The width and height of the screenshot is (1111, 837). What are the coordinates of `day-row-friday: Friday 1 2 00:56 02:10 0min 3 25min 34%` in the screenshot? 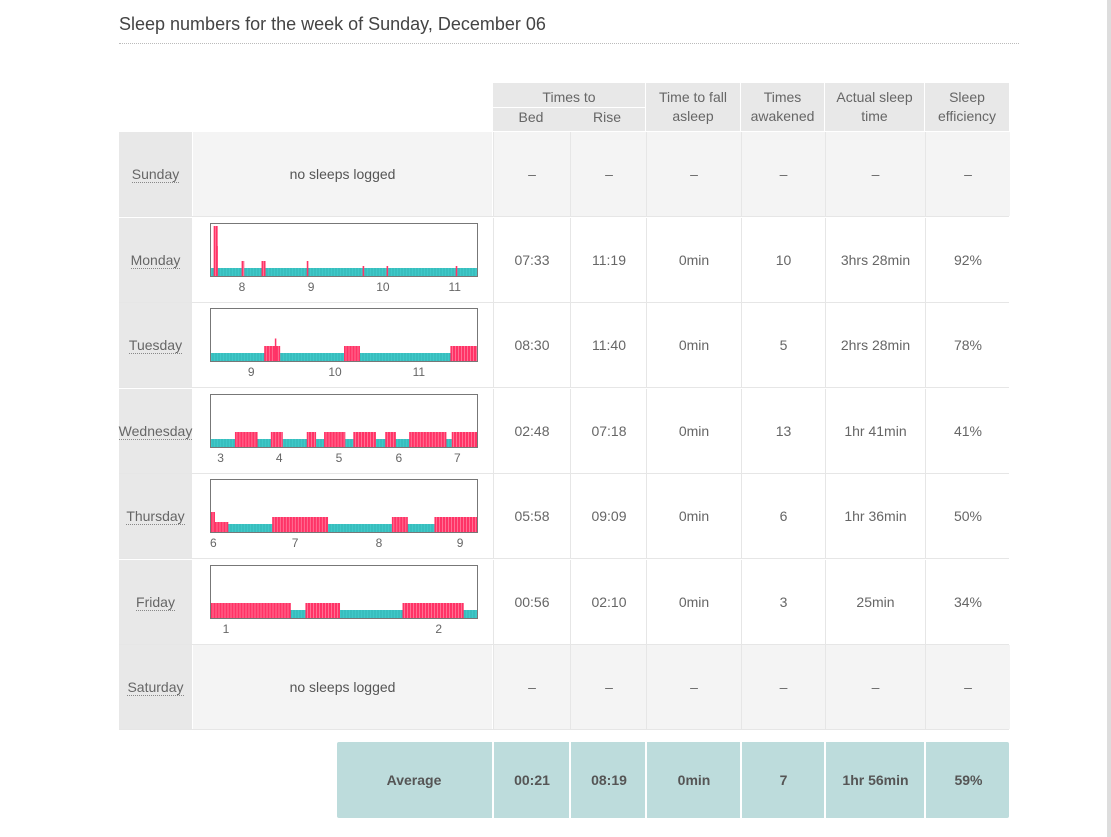 It's located at (564, 602).